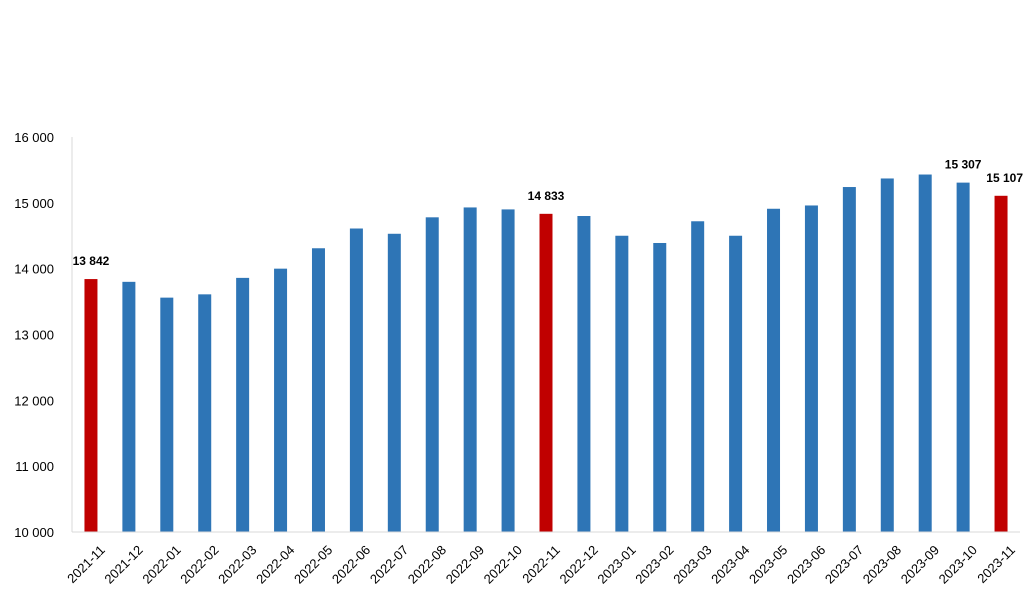 This screenshot has width=1024, height=612. What do you see at coordinates (465, 564) in the screenshot?
I see `x-tick-label: 2022-09` at bounding box center [465, 564].